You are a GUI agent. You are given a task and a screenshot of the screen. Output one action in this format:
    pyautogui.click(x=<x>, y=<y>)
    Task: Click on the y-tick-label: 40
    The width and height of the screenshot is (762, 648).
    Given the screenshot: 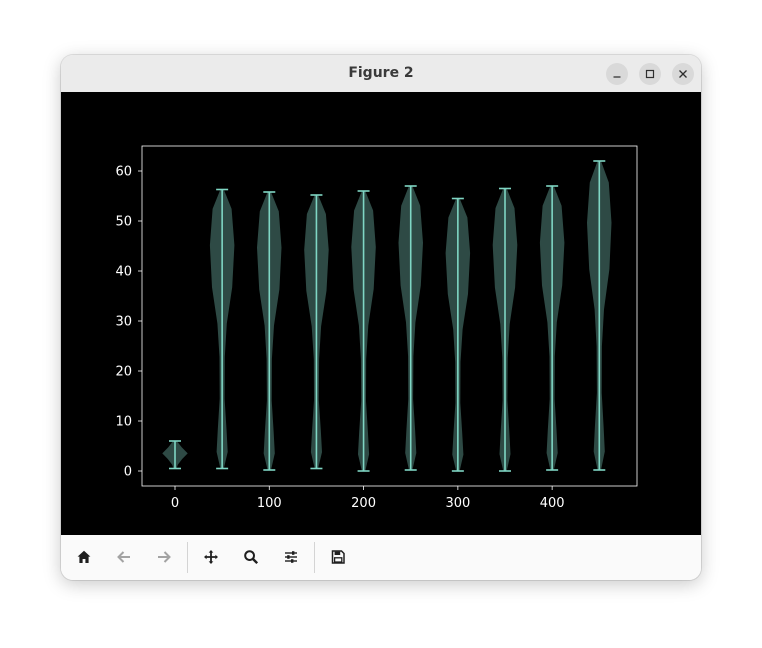 What is the action you would take?
    pyautogui.click(x=123, y=272)
    